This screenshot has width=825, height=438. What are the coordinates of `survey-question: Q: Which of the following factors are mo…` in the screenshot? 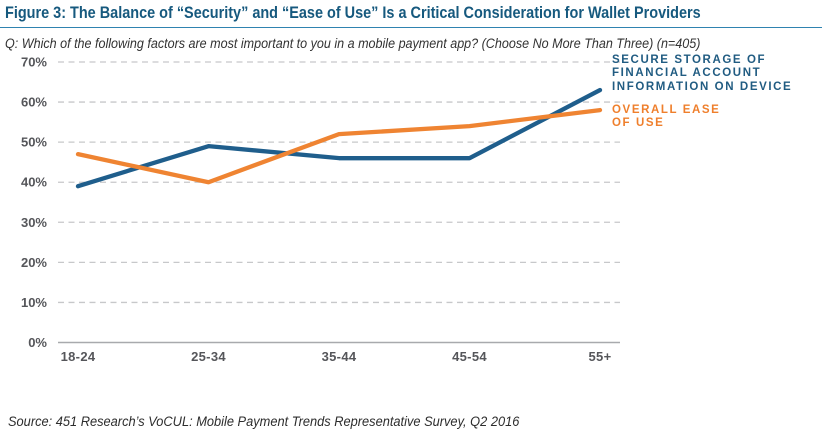 It's located at (353, 43).